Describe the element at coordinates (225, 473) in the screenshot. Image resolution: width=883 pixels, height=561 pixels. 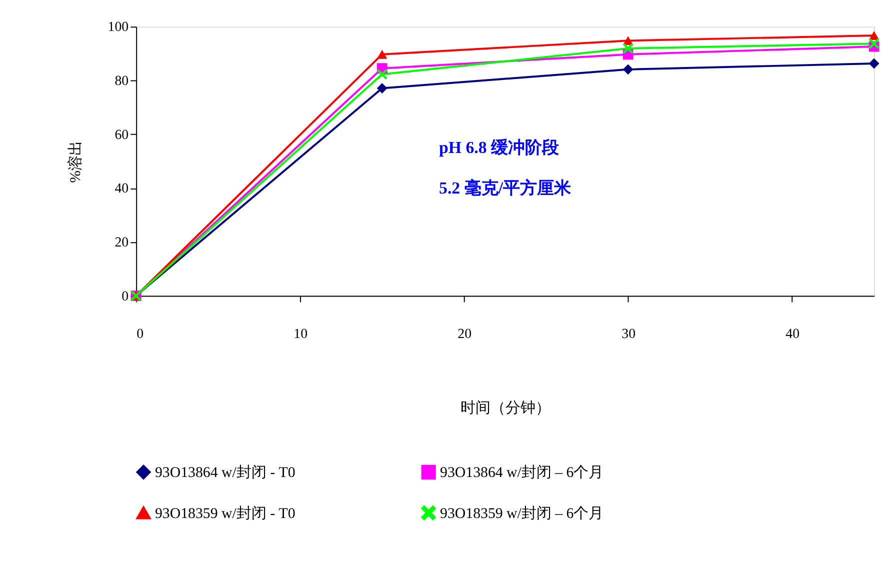
I see `legend-label: 93O13864 w/封闭 - T0` at that location.